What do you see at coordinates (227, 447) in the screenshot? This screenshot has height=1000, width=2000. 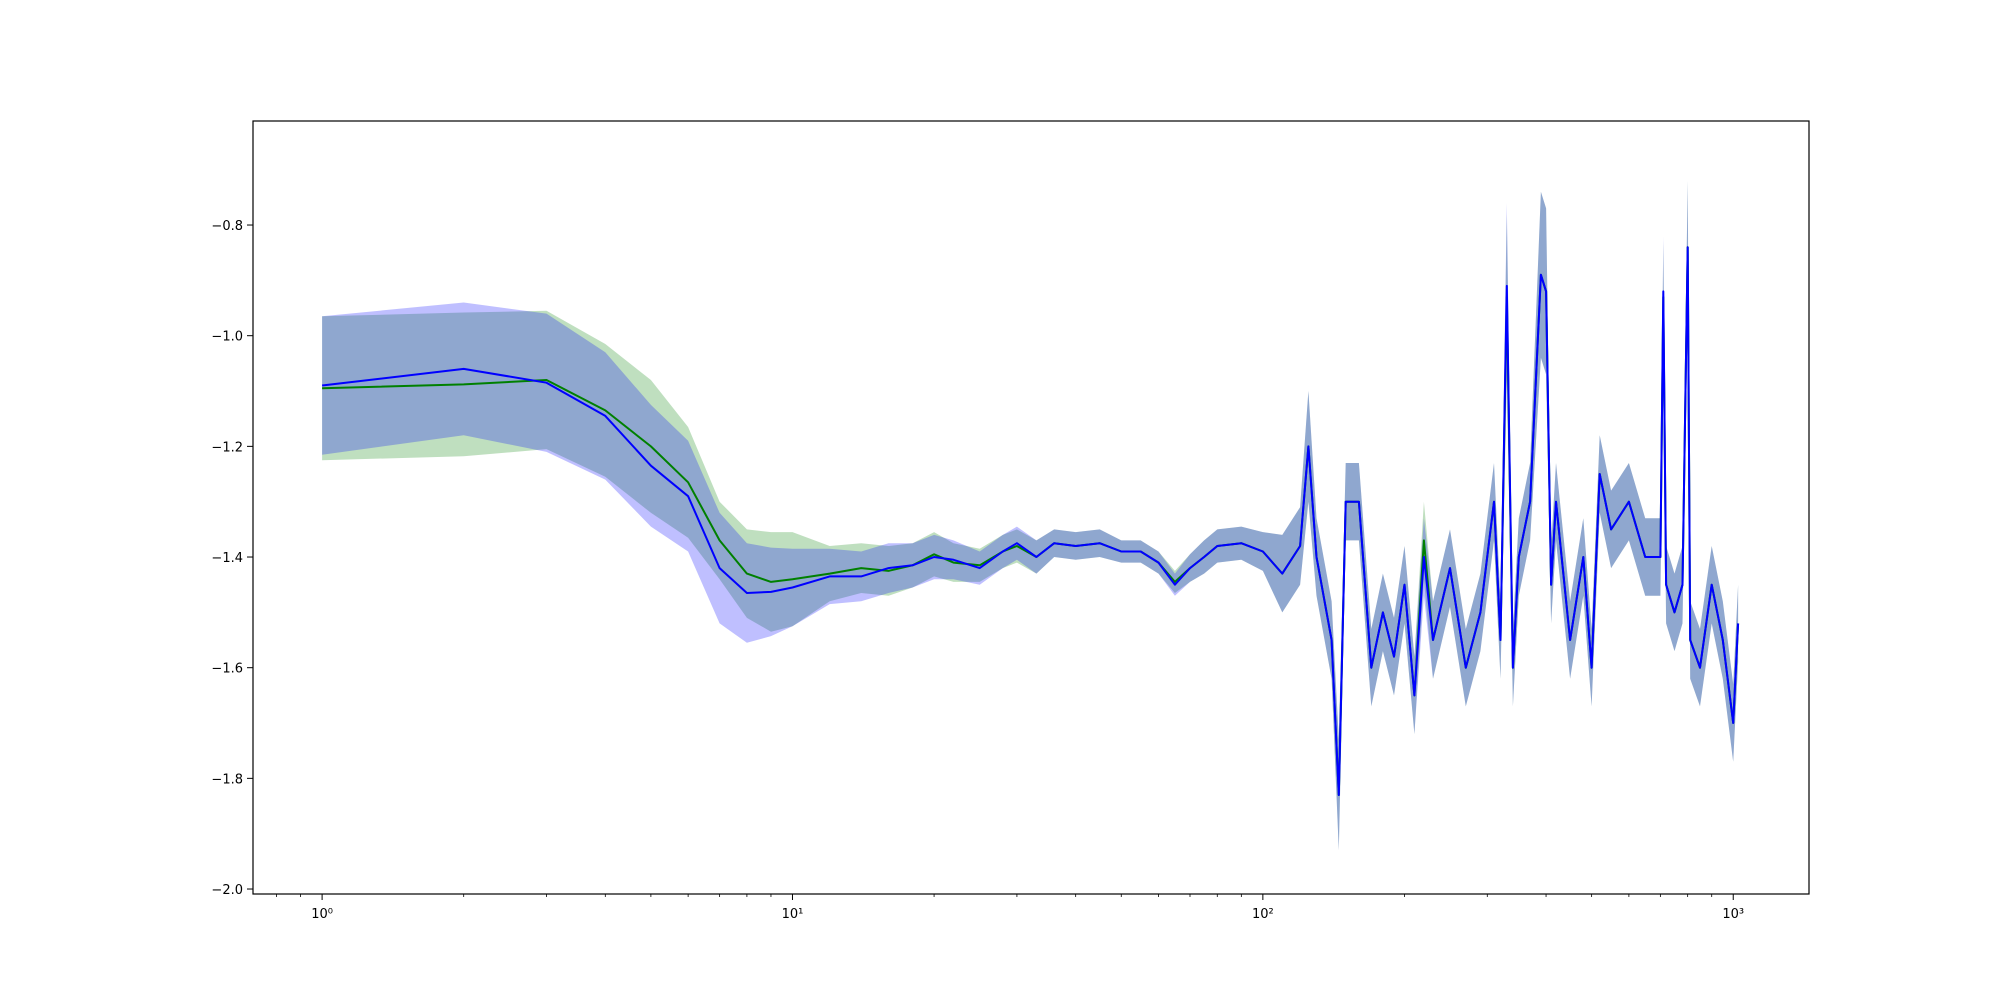 I see `y-tick-label: −1.2` at bounding box center [227, 447].